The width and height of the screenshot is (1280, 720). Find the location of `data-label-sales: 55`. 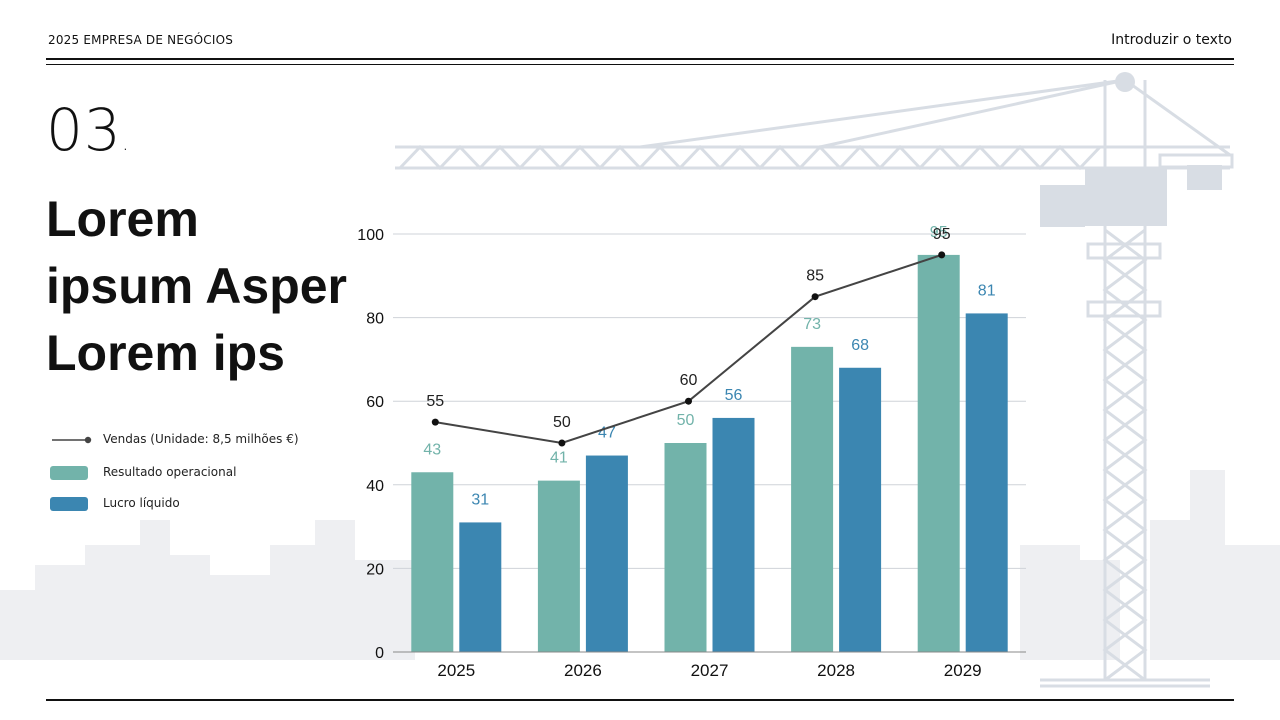

data-label-sales: 55 is located at coordinates (435, 401).